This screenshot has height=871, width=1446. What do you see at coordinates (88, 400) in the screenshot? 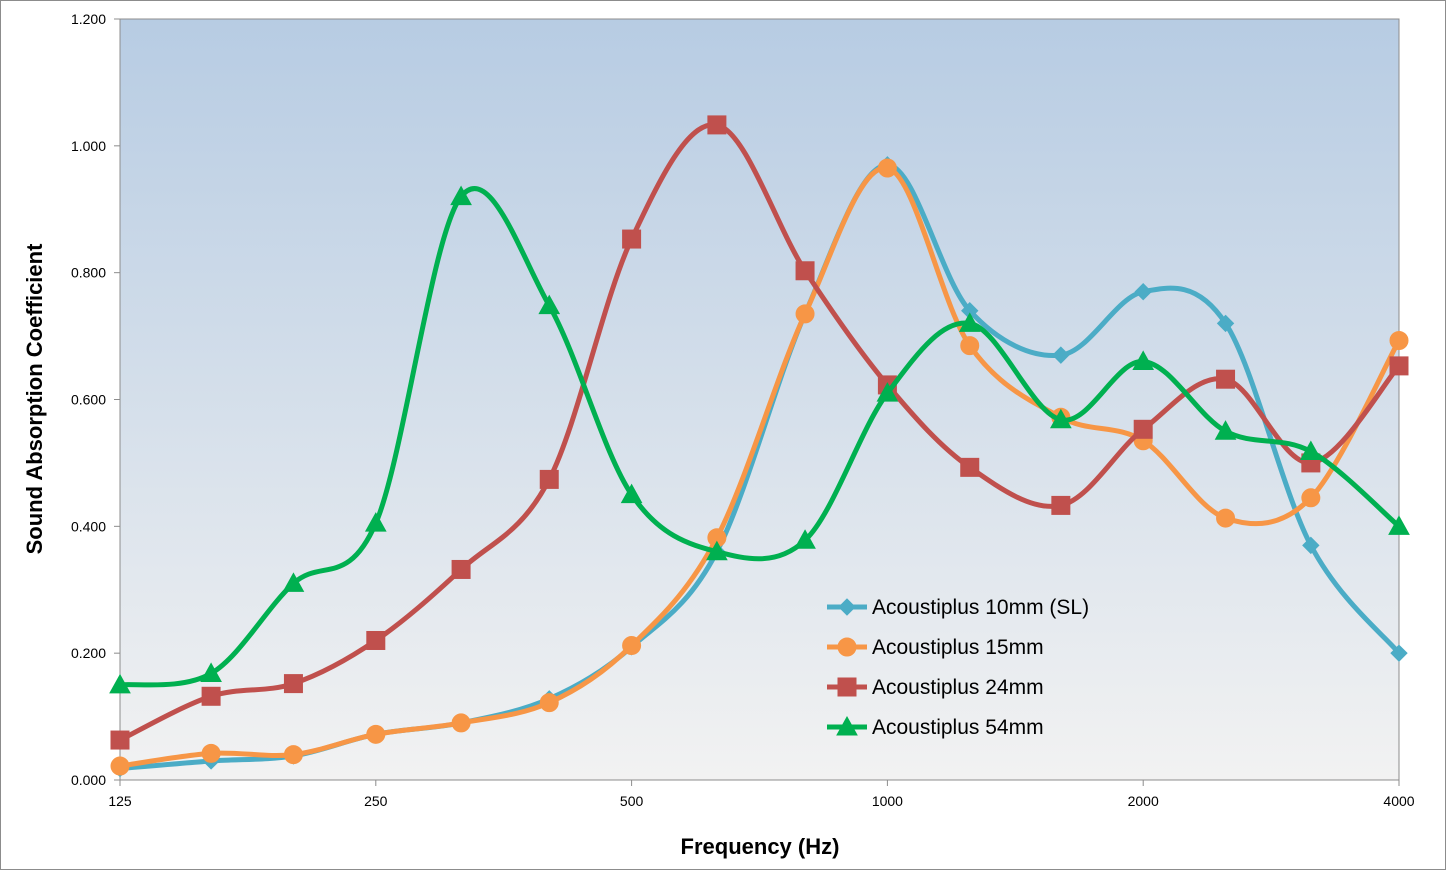
I see `y-tick-label: 0.600` at bounding box center [88, 400].